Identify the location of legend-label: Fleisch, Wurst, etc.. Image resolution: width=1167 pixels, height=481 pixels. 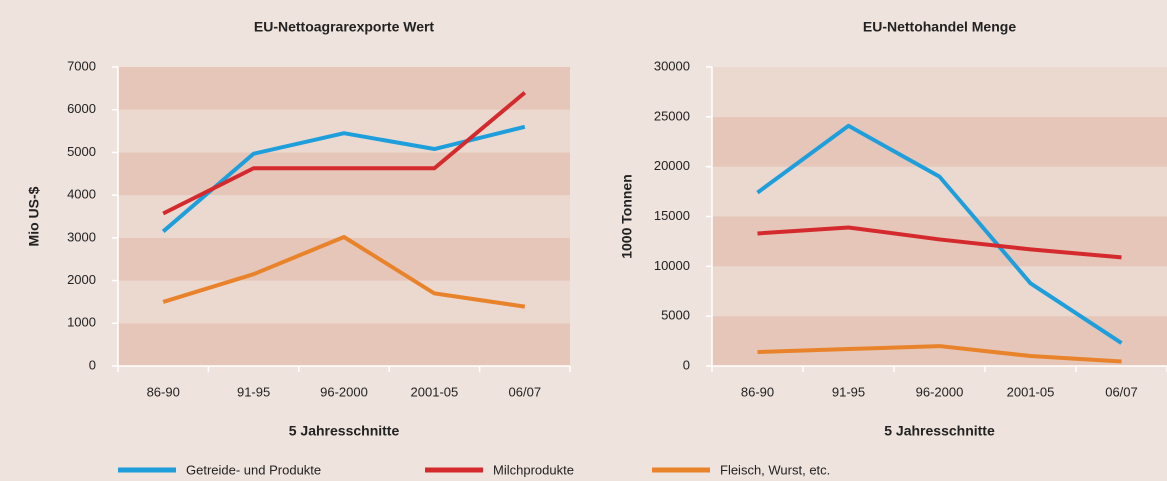
(775, 469).